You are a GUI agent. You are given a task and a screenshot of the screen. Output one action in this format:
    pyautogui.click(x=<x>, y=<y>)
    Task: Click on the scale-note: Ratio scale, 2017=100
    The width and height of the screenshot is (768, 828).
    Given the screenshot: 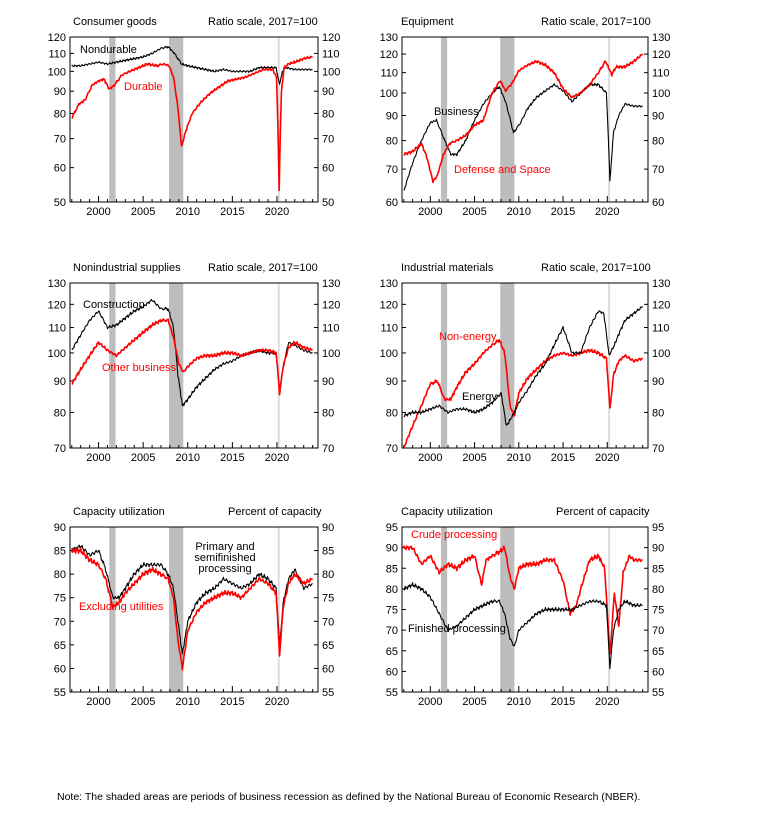 What is the action you would take?
    pyautogui.click(x=263, y=22)
    